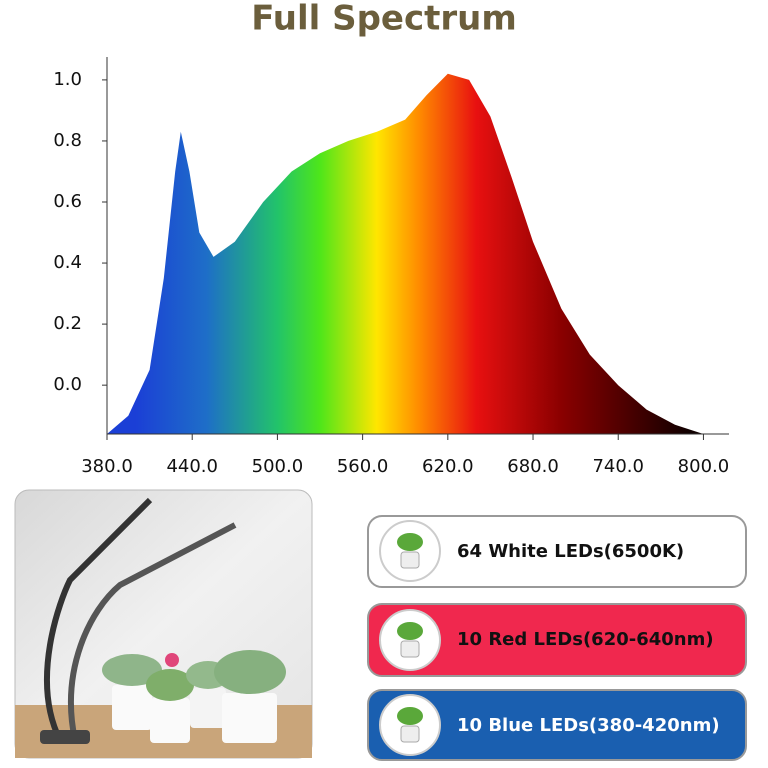 The image size is (768, 768). I want to click on badge-red: 10 Red LEDs(620-640nm), so click(557, 640).